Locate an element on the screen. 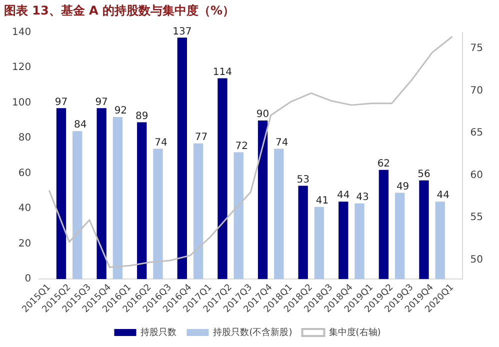 The height and width of the screenshot is (347, 499). legend-label: 集中度(右轴) is located at coordinates (354, 332).